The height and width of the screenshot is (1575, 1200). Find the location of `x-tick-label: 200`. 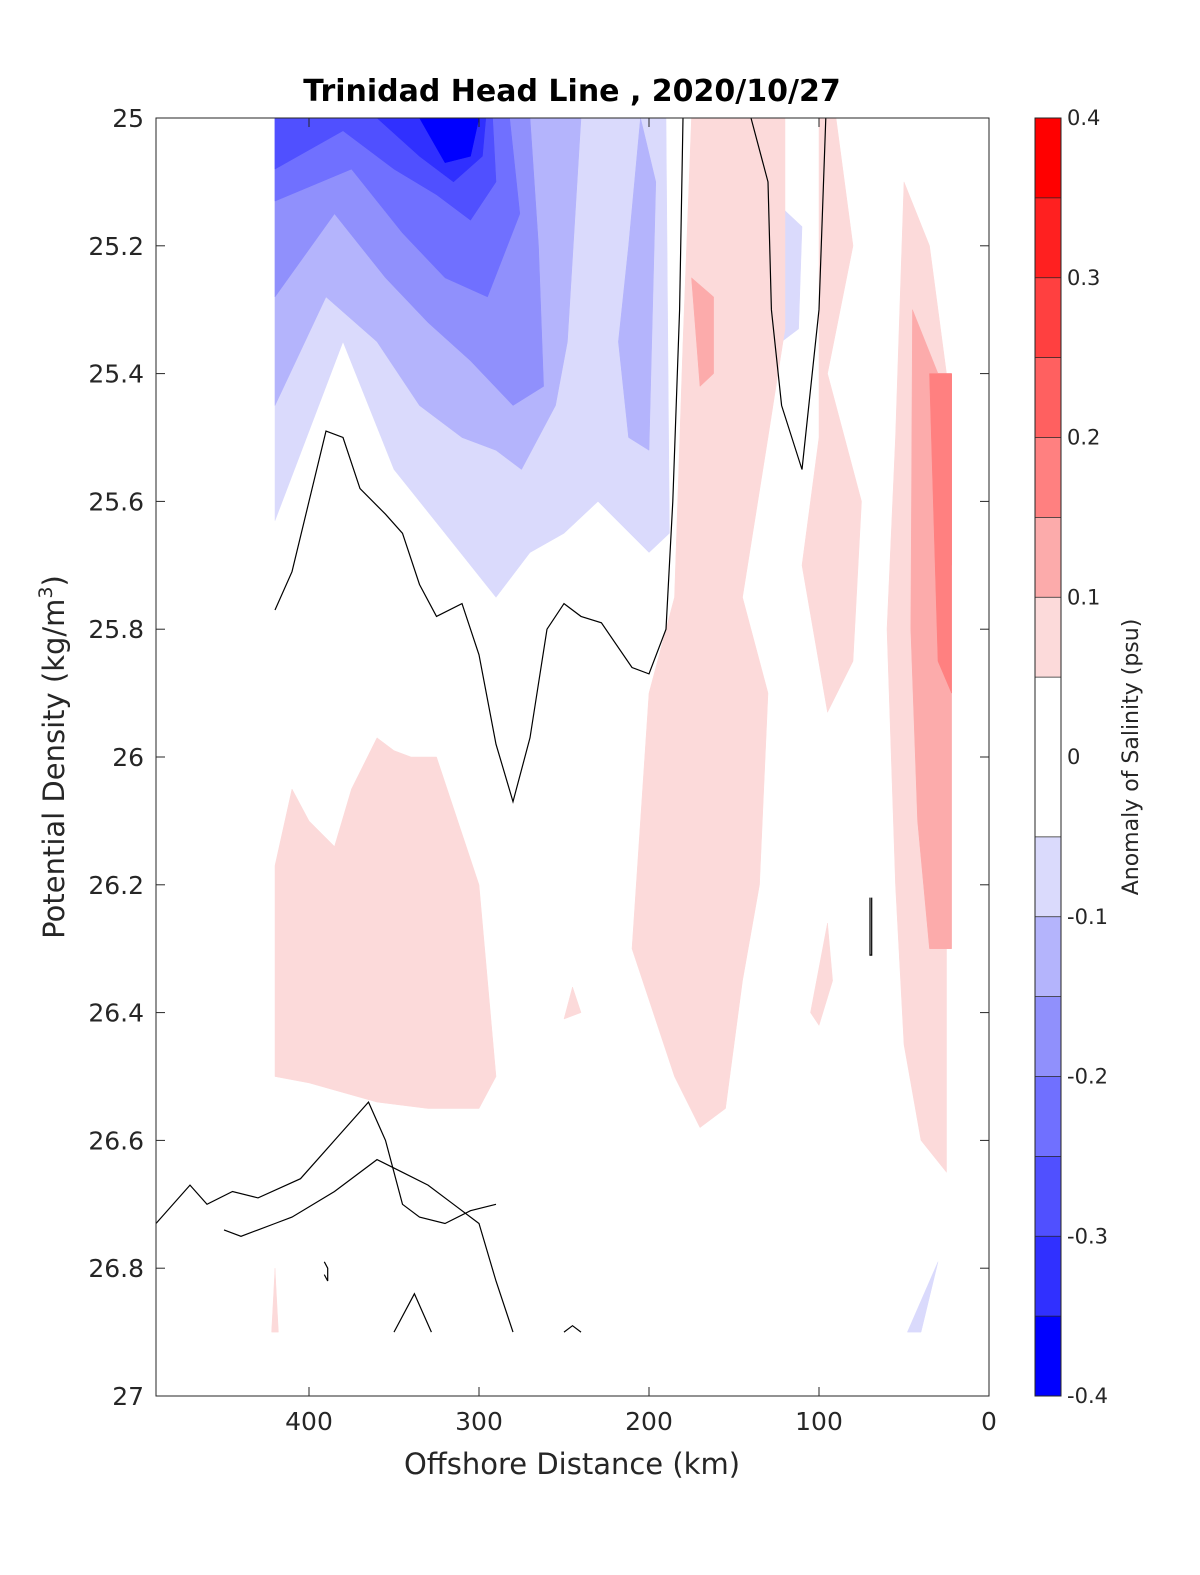

x-tick-label: 200 is located at coordinates (649, 1421).